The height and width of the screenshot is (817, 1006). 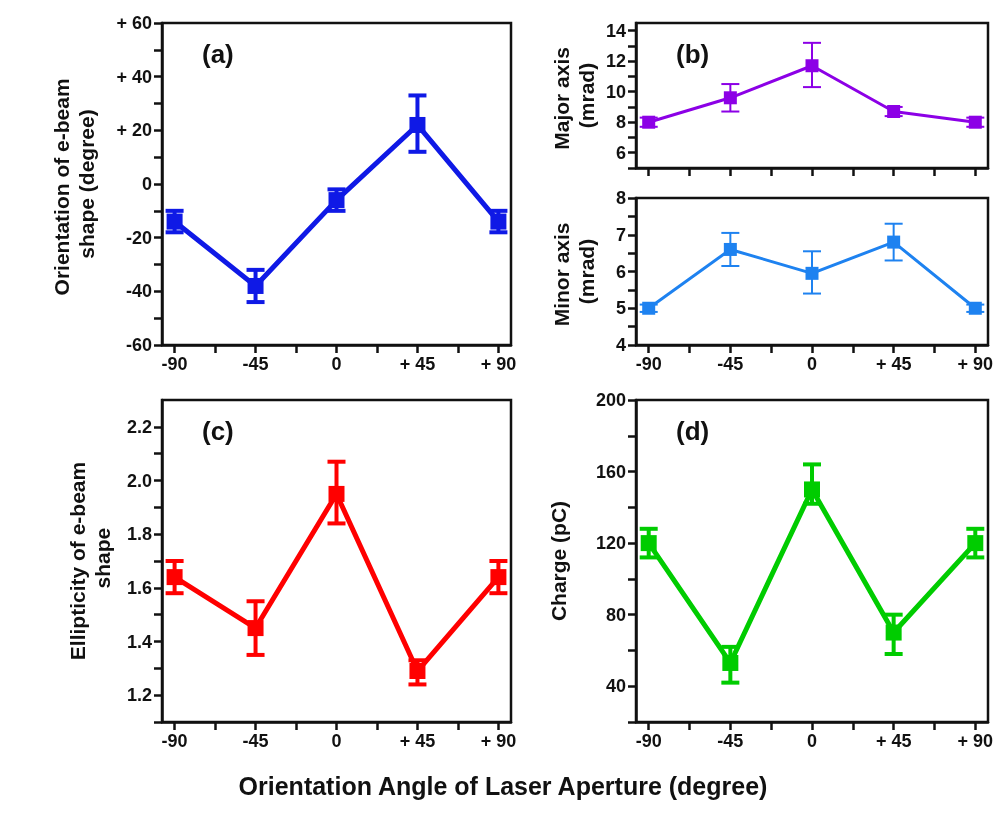 I want to click on y-tick-label: 5, so click(x=620, y=308).